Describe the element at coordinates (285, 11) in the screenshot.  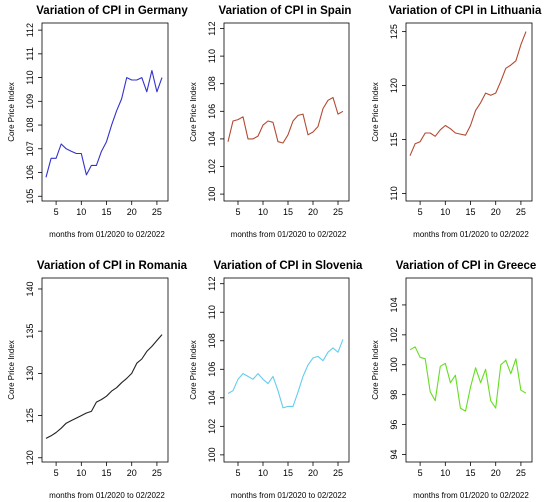
I see `chart-title: Variation of CPI in Spain` at that location.